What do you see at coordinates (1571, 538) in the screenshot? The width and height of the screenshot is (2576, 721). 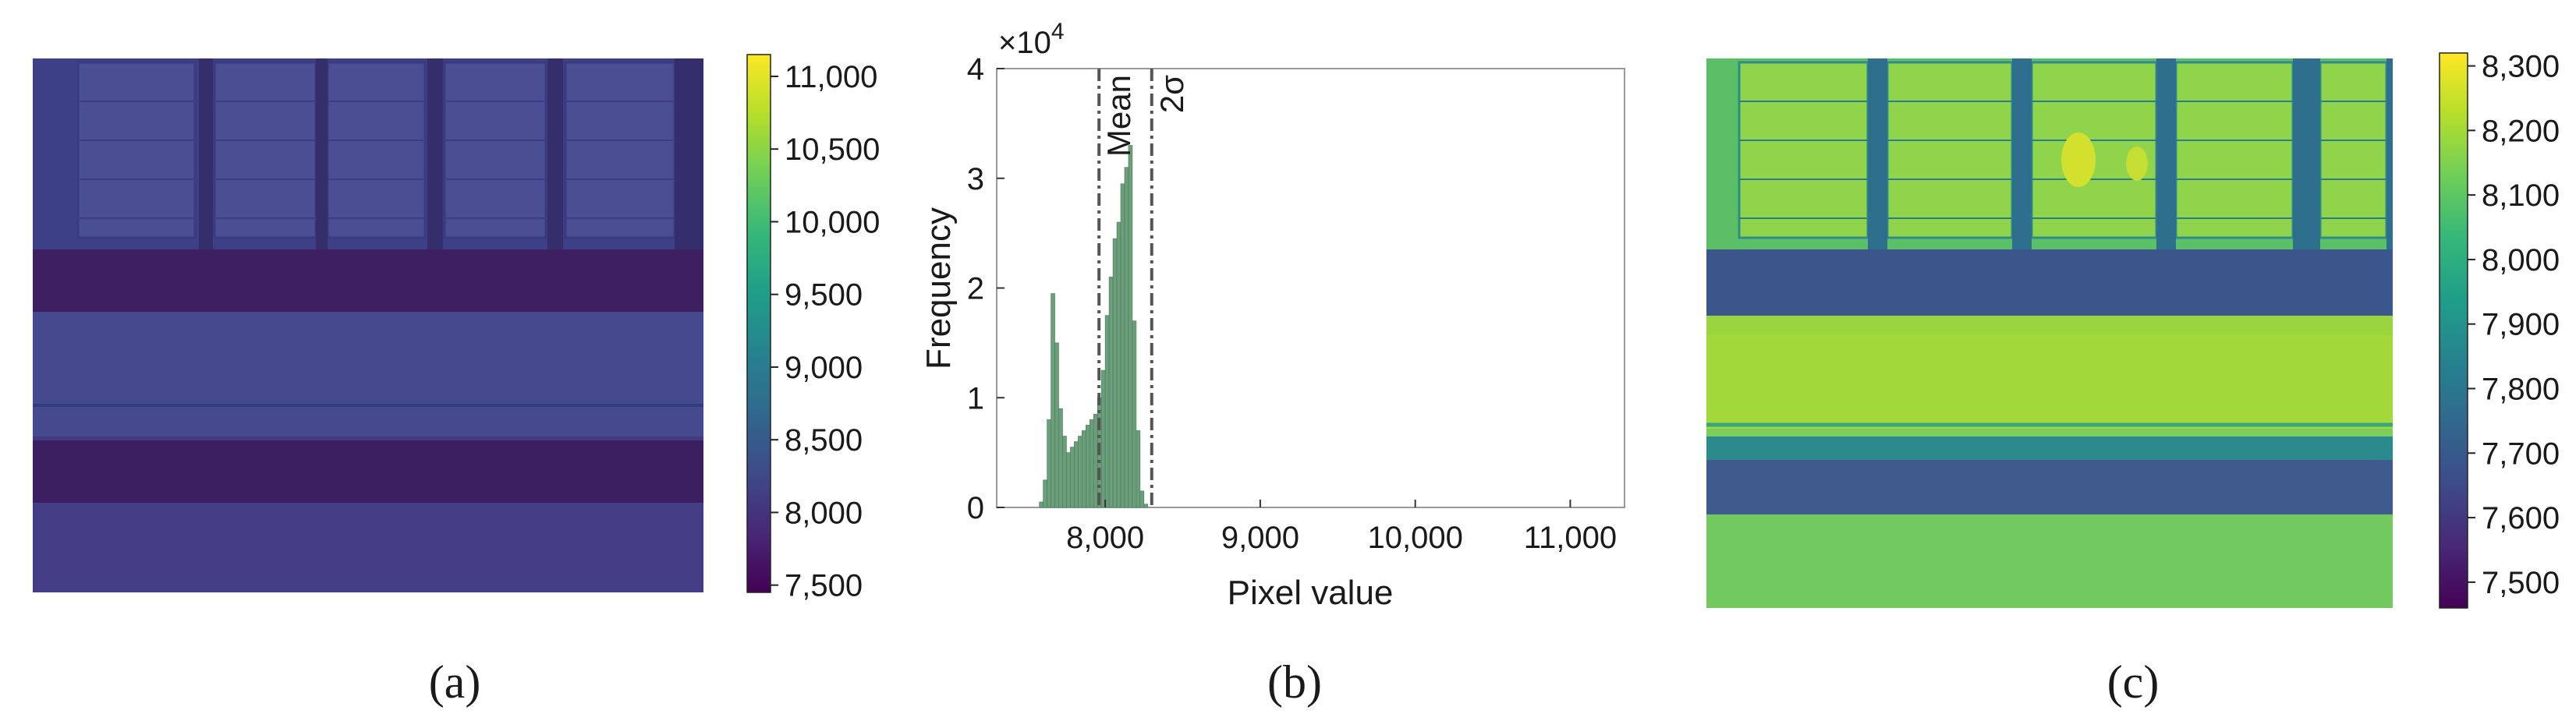 I see `x-tick-label: 11,000` at bounding box center [1571, 538].